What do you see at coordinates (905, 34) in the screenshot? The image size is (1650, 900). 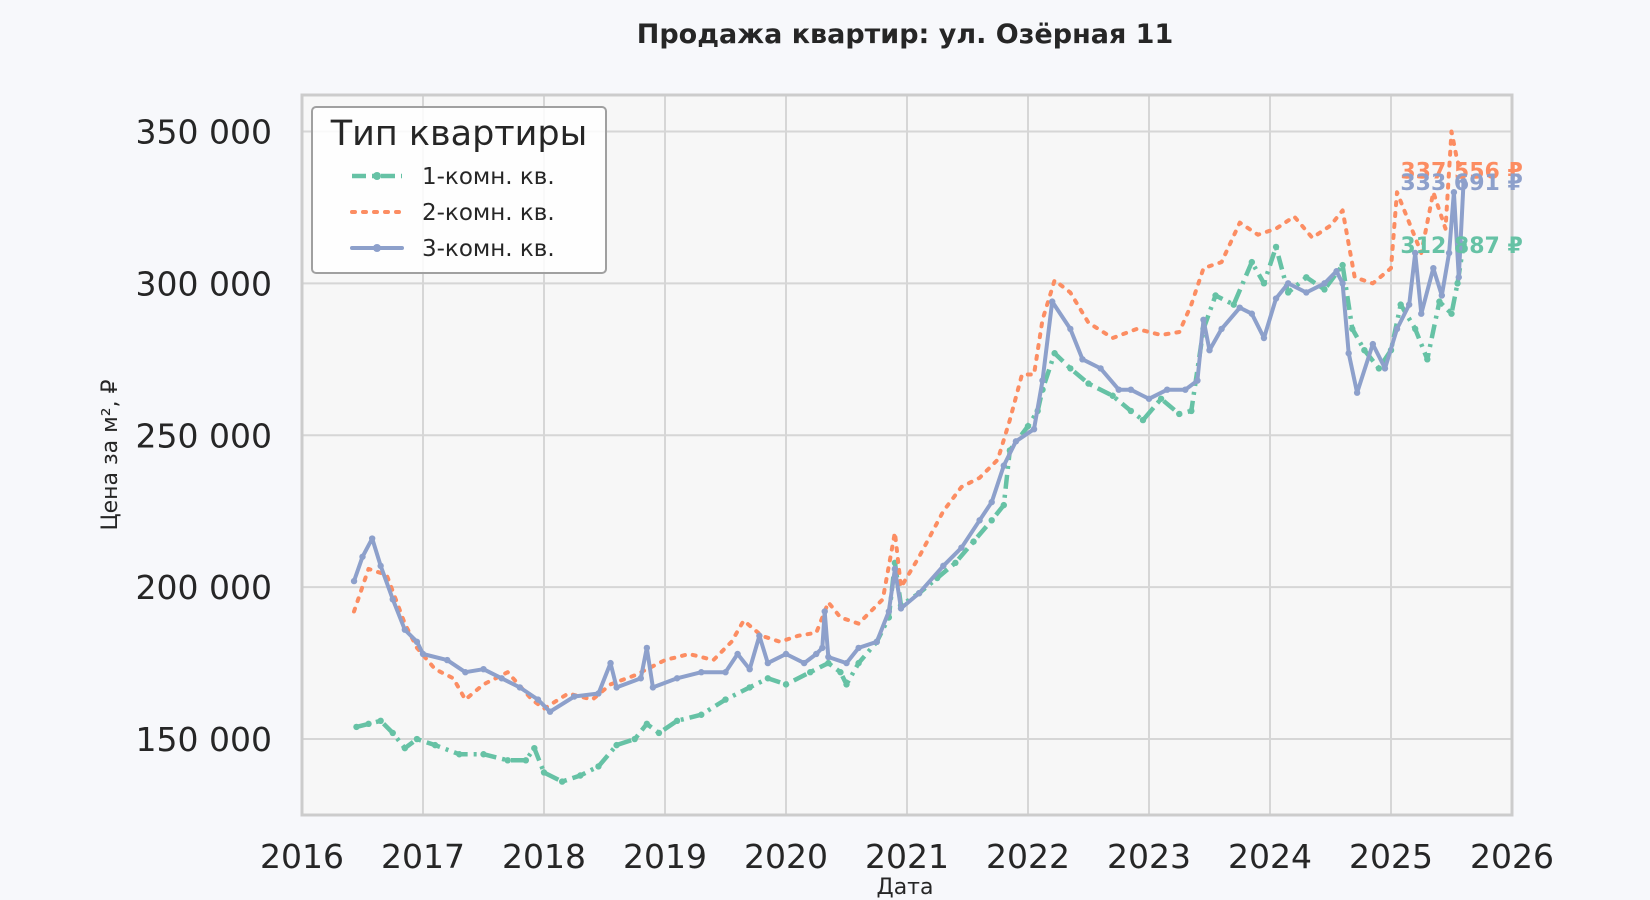 I see `chart-title: Продажа квартир: ул. Озёрная 11` at bounding box center [905, 34].